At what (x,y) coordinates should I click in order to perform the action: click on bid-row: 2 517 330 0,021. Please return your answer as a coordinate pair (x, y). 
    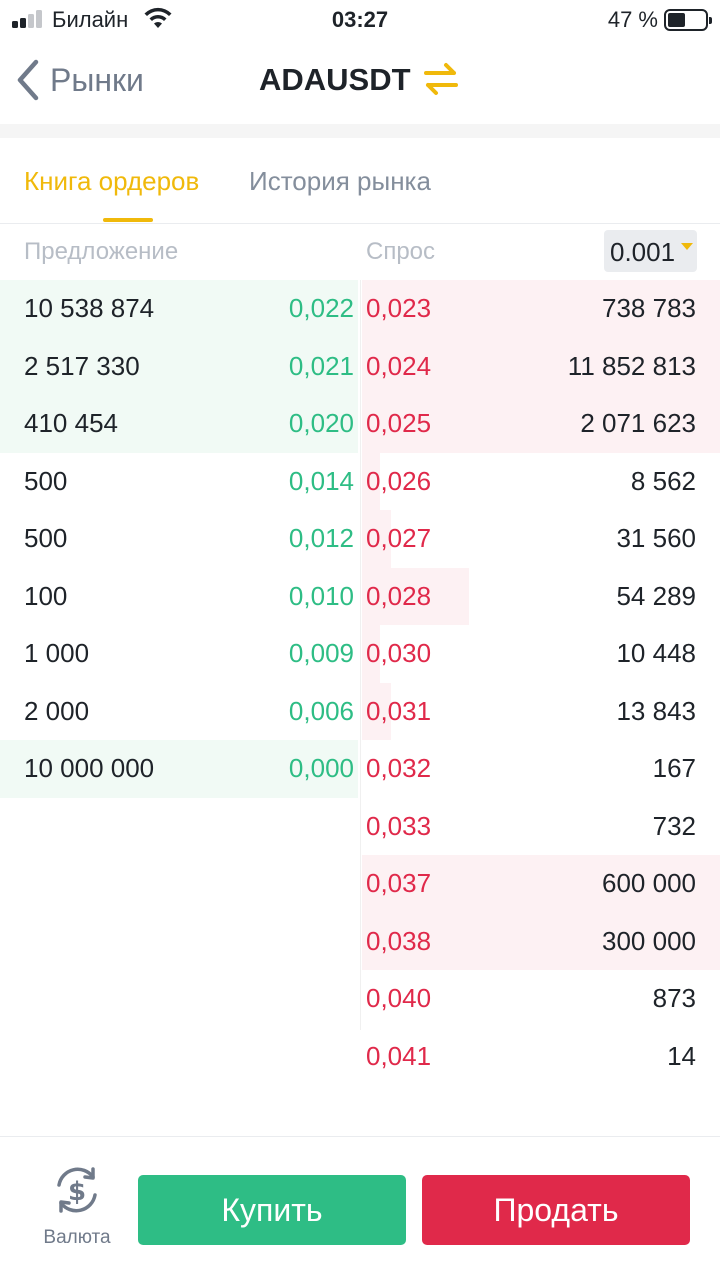
    Looking at the image, I should click on (179, 366).